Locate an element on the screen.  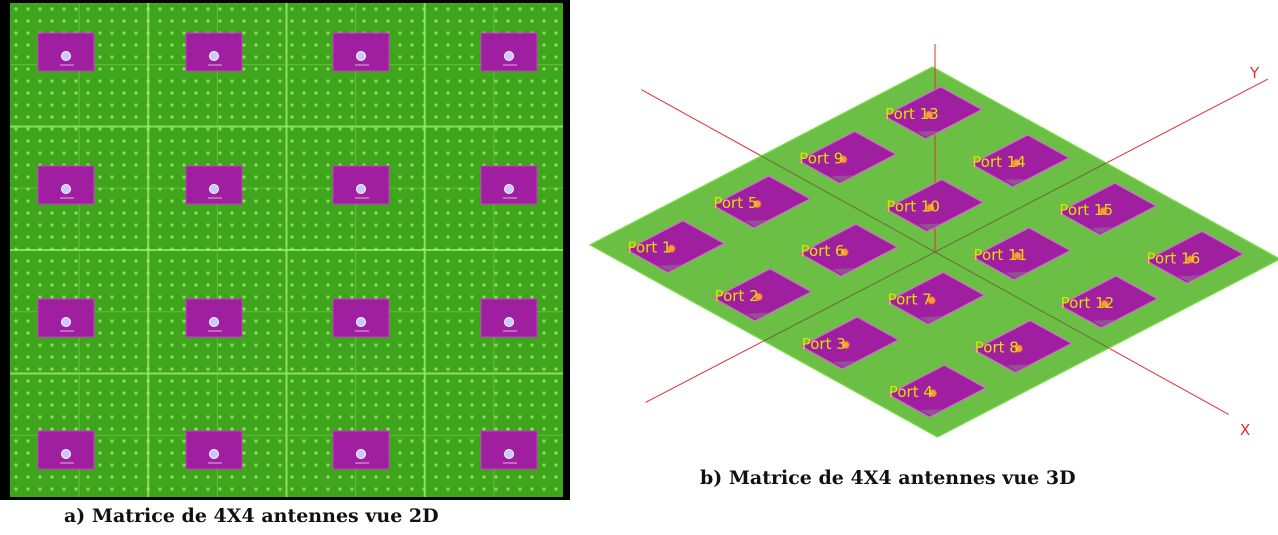
port-label: Port 15 is located at coordinates (1086, 210).